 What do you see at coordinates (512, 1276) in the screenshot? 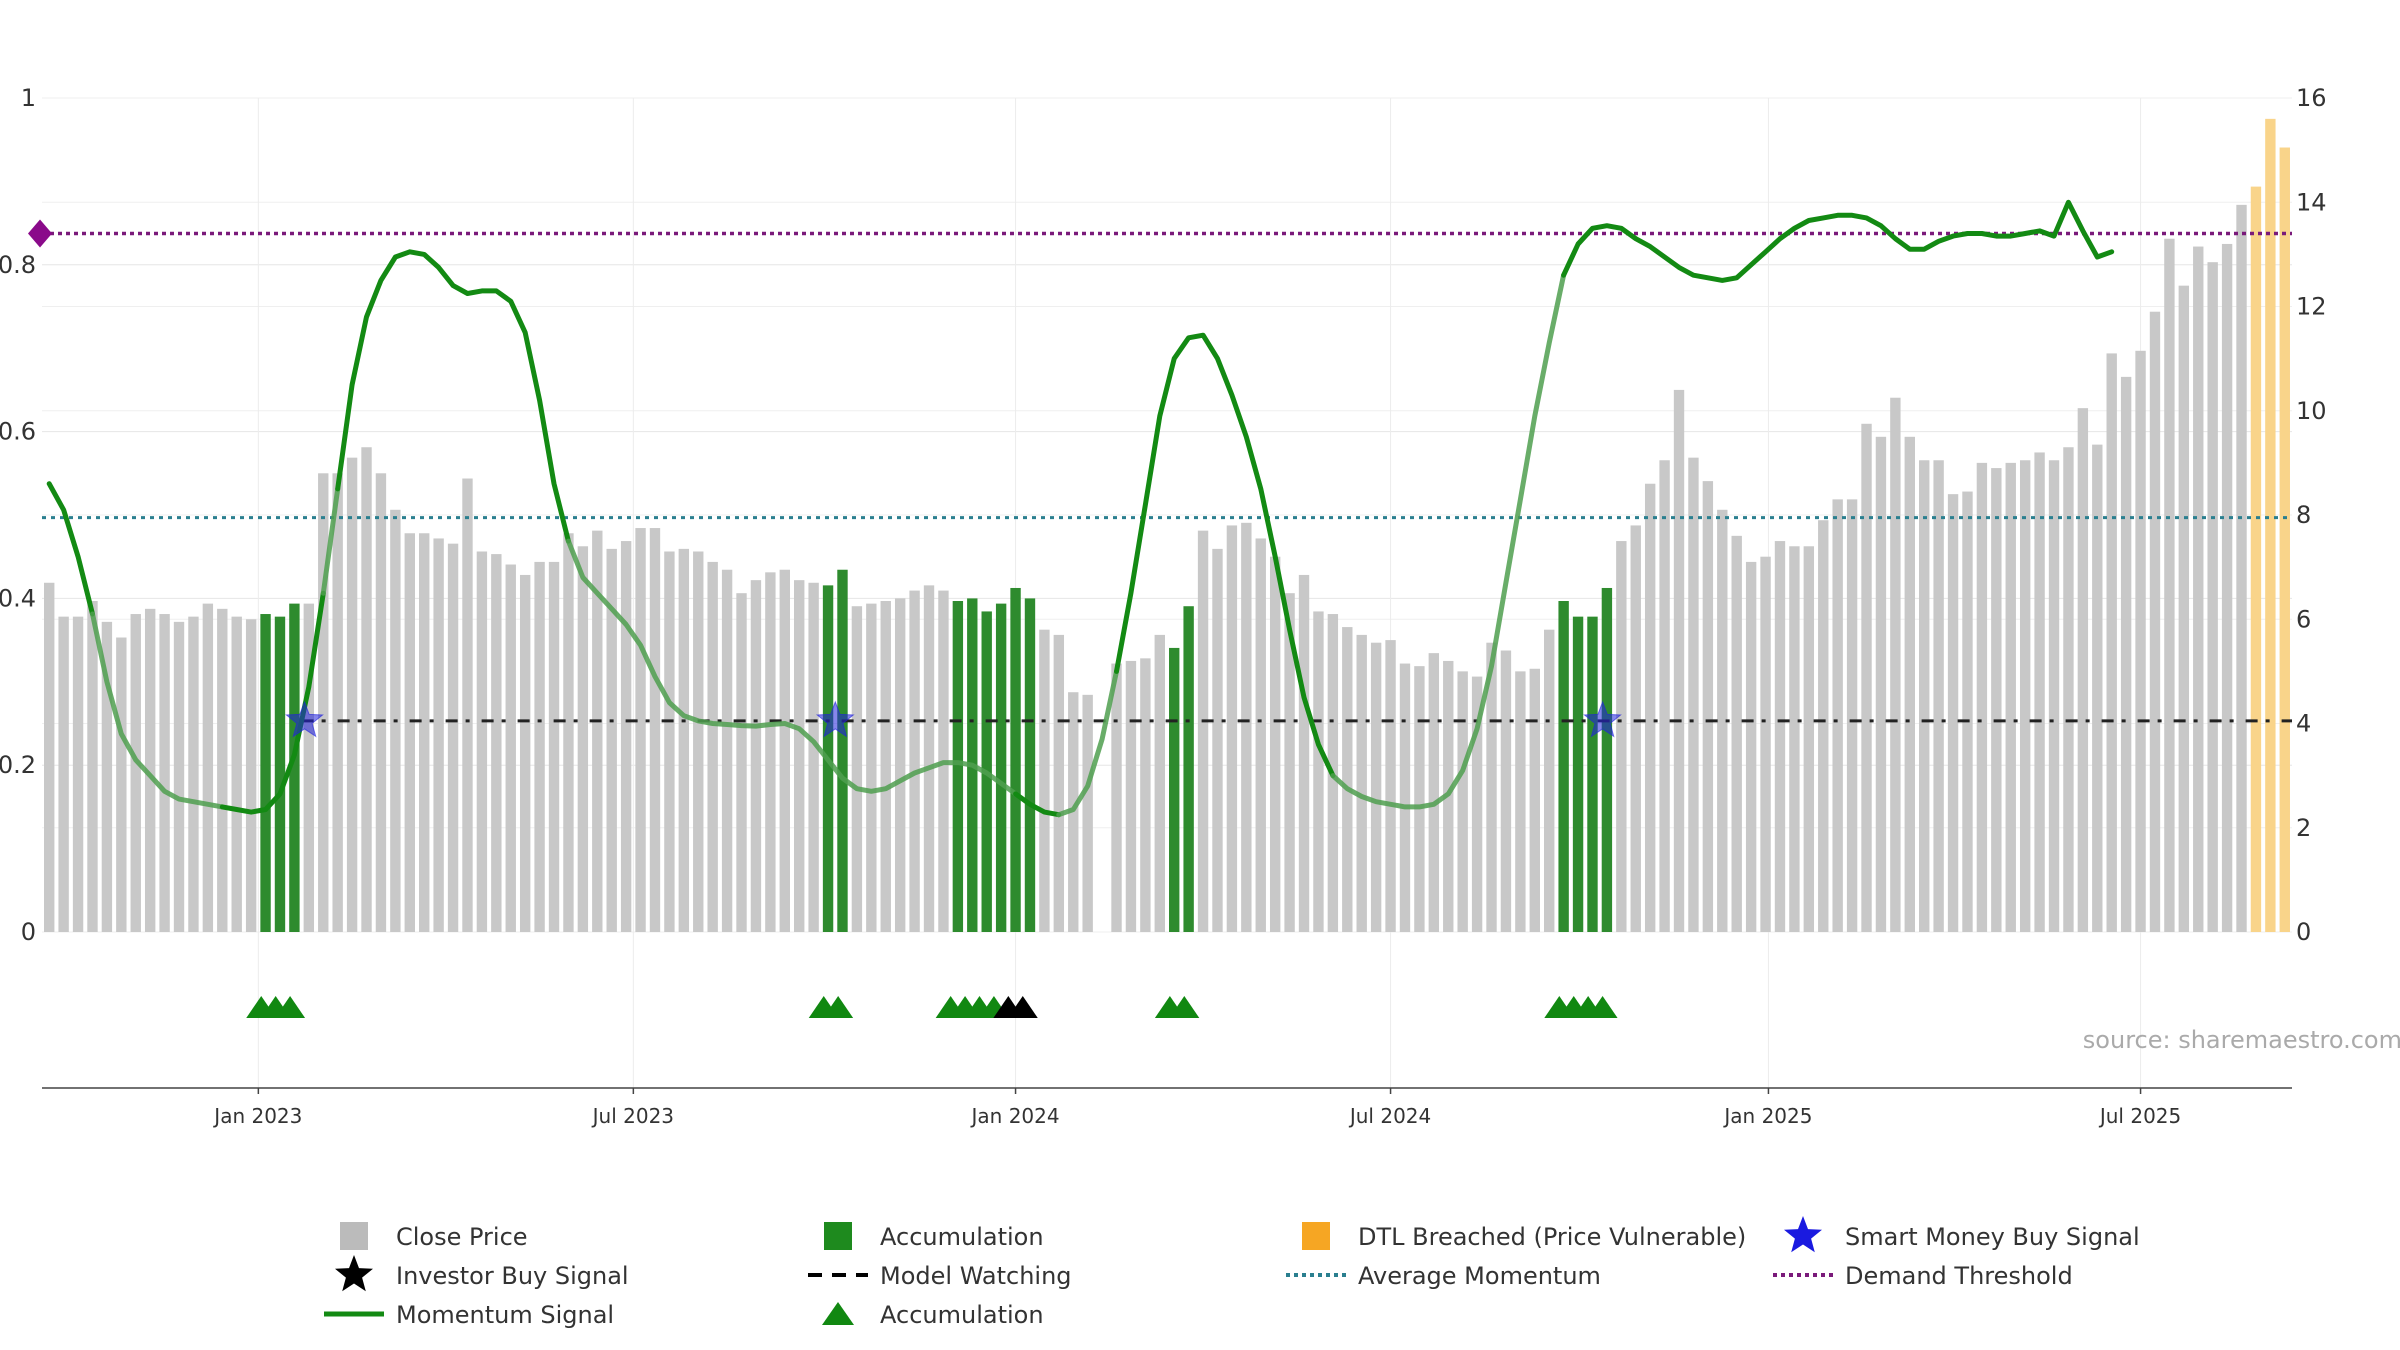
I see `legend-label-4: Investor Buy Signal` at bounding box center [512, 1276].